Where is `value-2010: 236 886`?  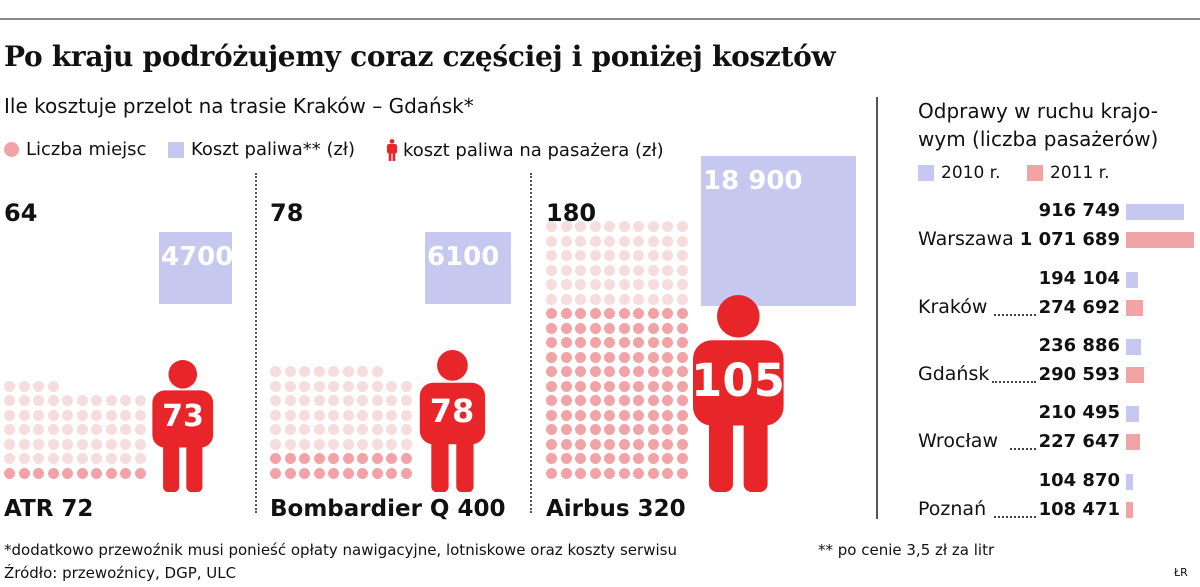
value-2010: 236 886 is located at coordinates (1079, 345).